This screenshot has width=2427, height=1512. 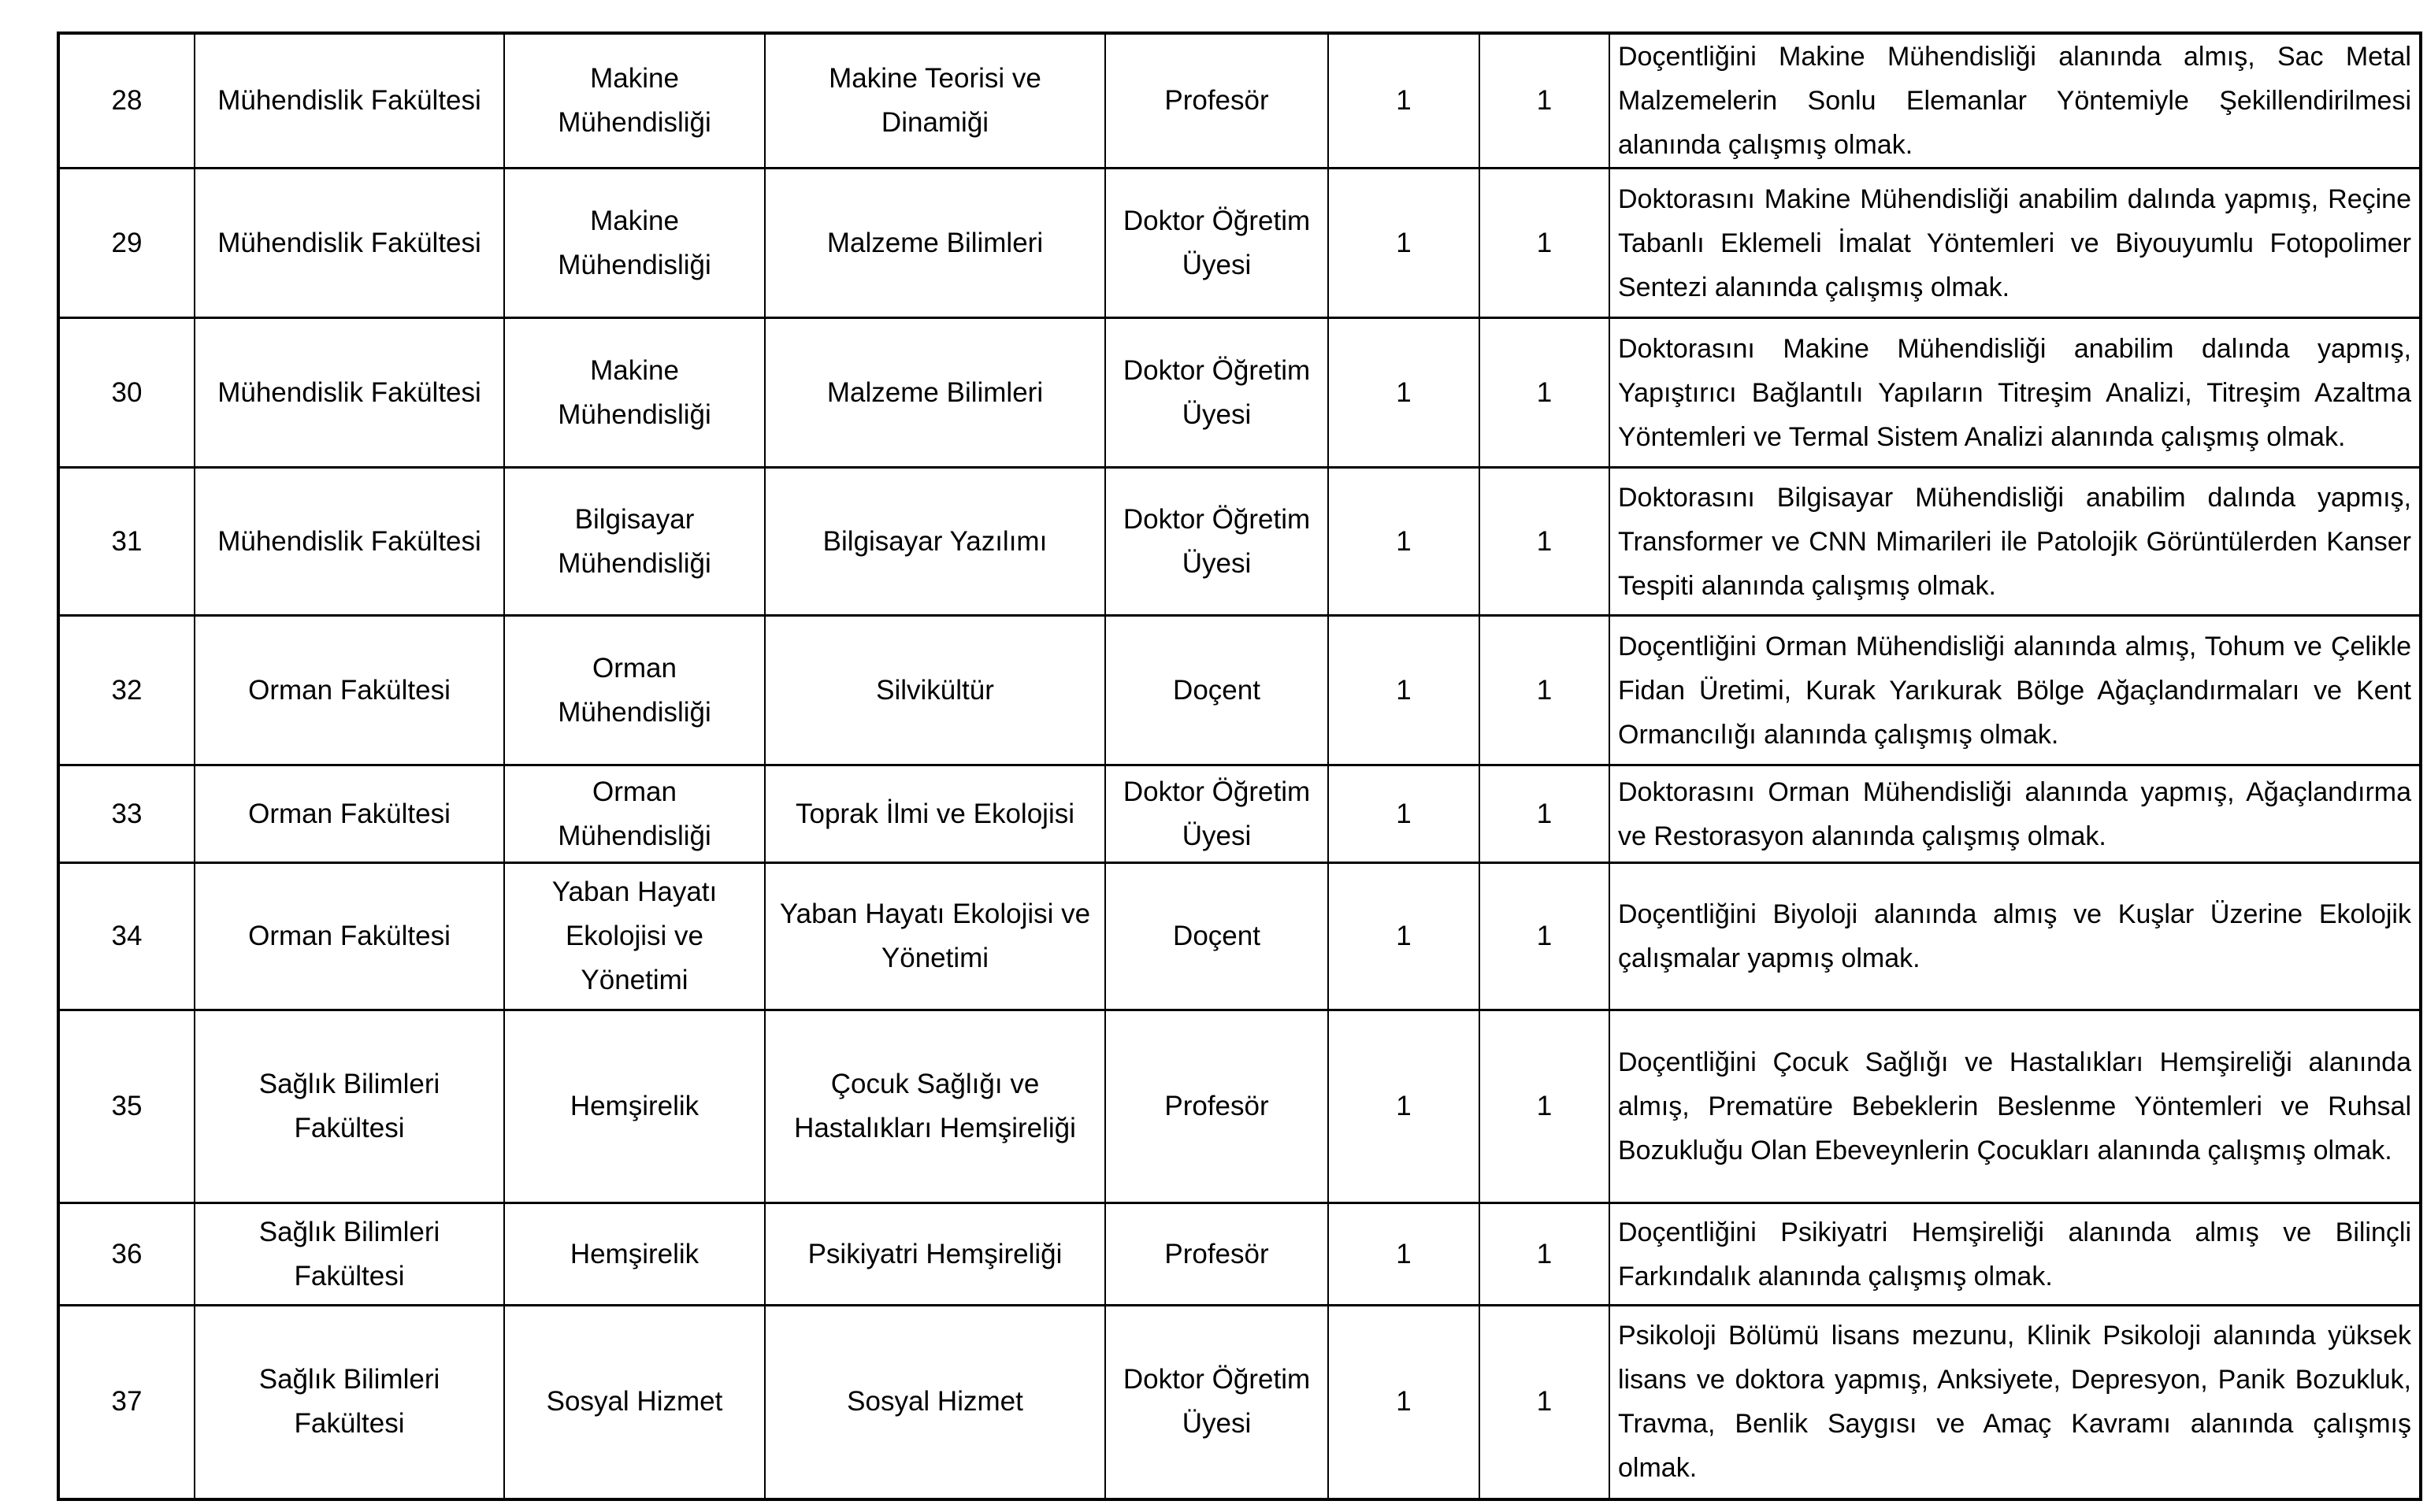 I want to click on cell-program: Yaban Hayatı Ekolojisi ve Yönetimi, so click(x=935, y=936).